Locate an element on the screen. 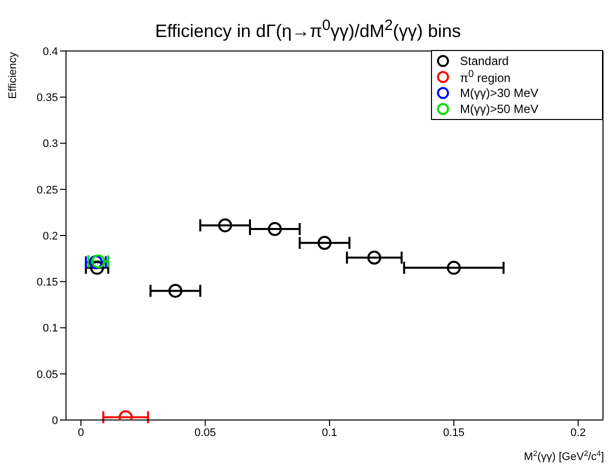 The image size is (613, 465). y-tick-label: 0.1 is located at coordinates (50, 328).